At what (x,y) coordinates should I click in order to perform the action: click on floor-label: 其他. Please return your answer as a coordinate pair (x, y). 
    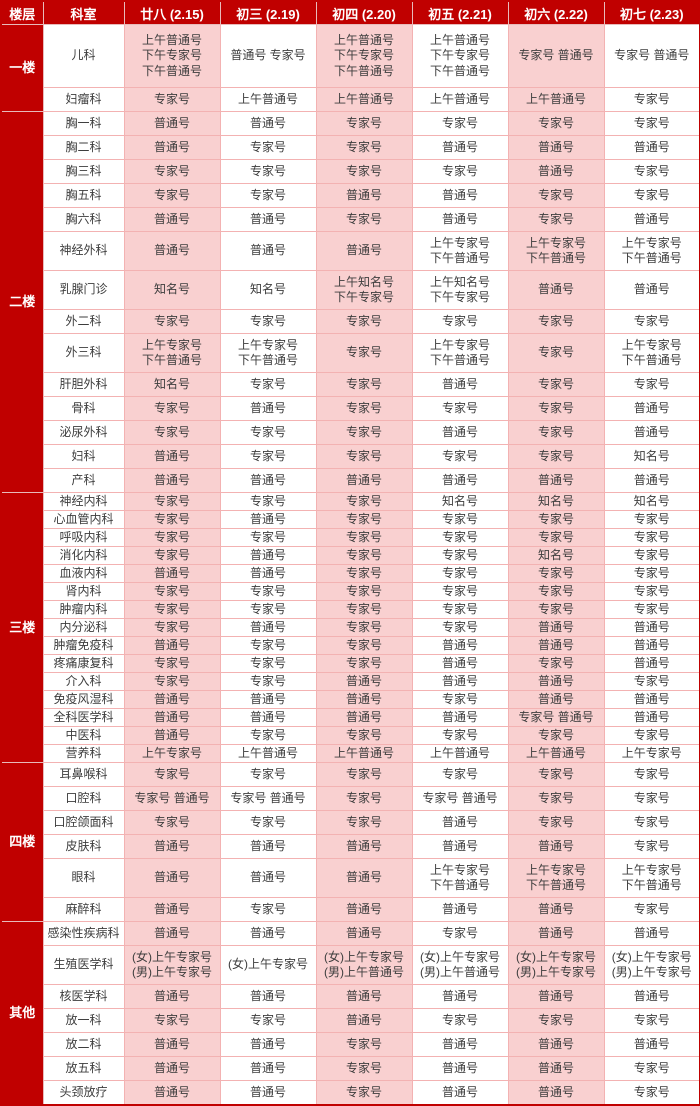
    Looking at the image, I should click on (22, 1013).